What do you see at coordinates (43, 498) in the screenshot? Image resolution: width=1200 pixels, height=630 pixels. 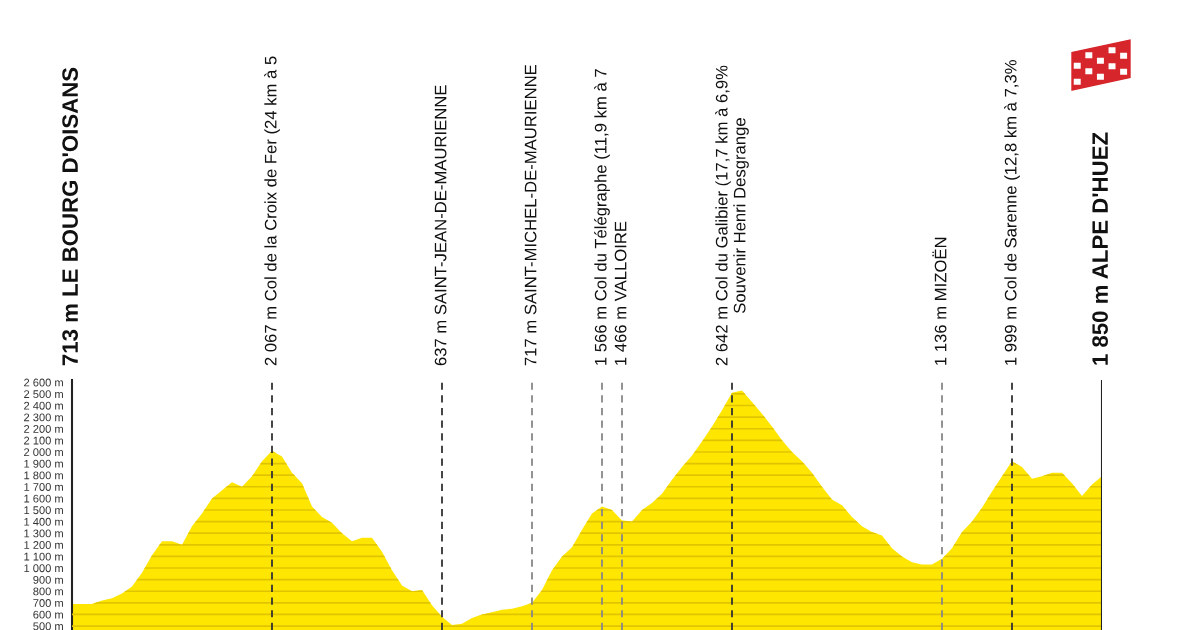 I see `y-tick-label: 1 600 m` at bounding box center [43, 498].